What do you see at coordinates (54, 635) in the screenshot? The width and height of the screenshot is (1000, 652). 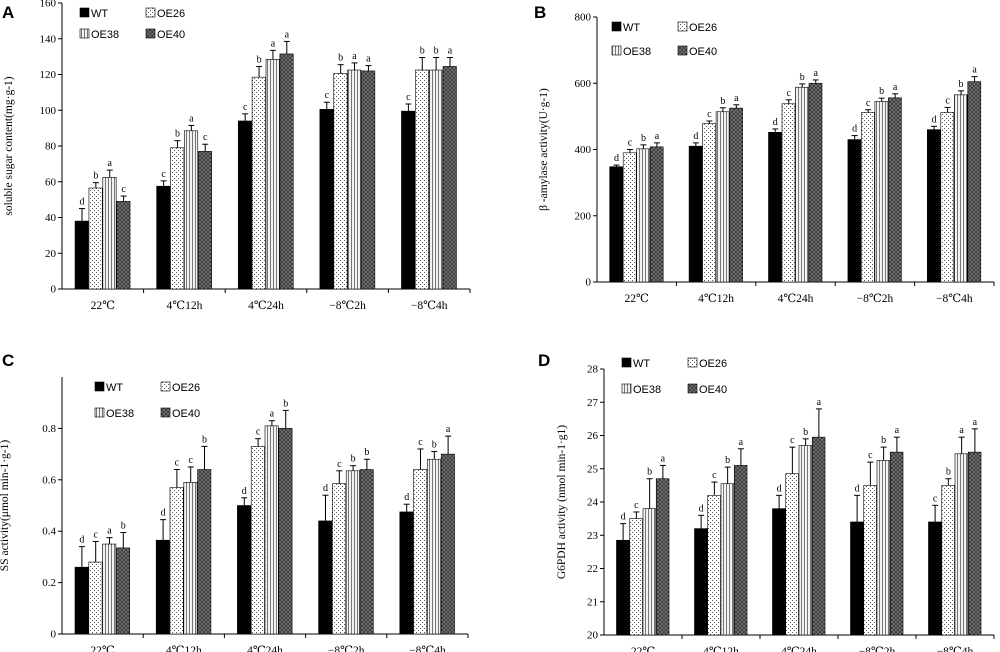 I see `y-tick-label: 0` at bounding box center [54, 635].